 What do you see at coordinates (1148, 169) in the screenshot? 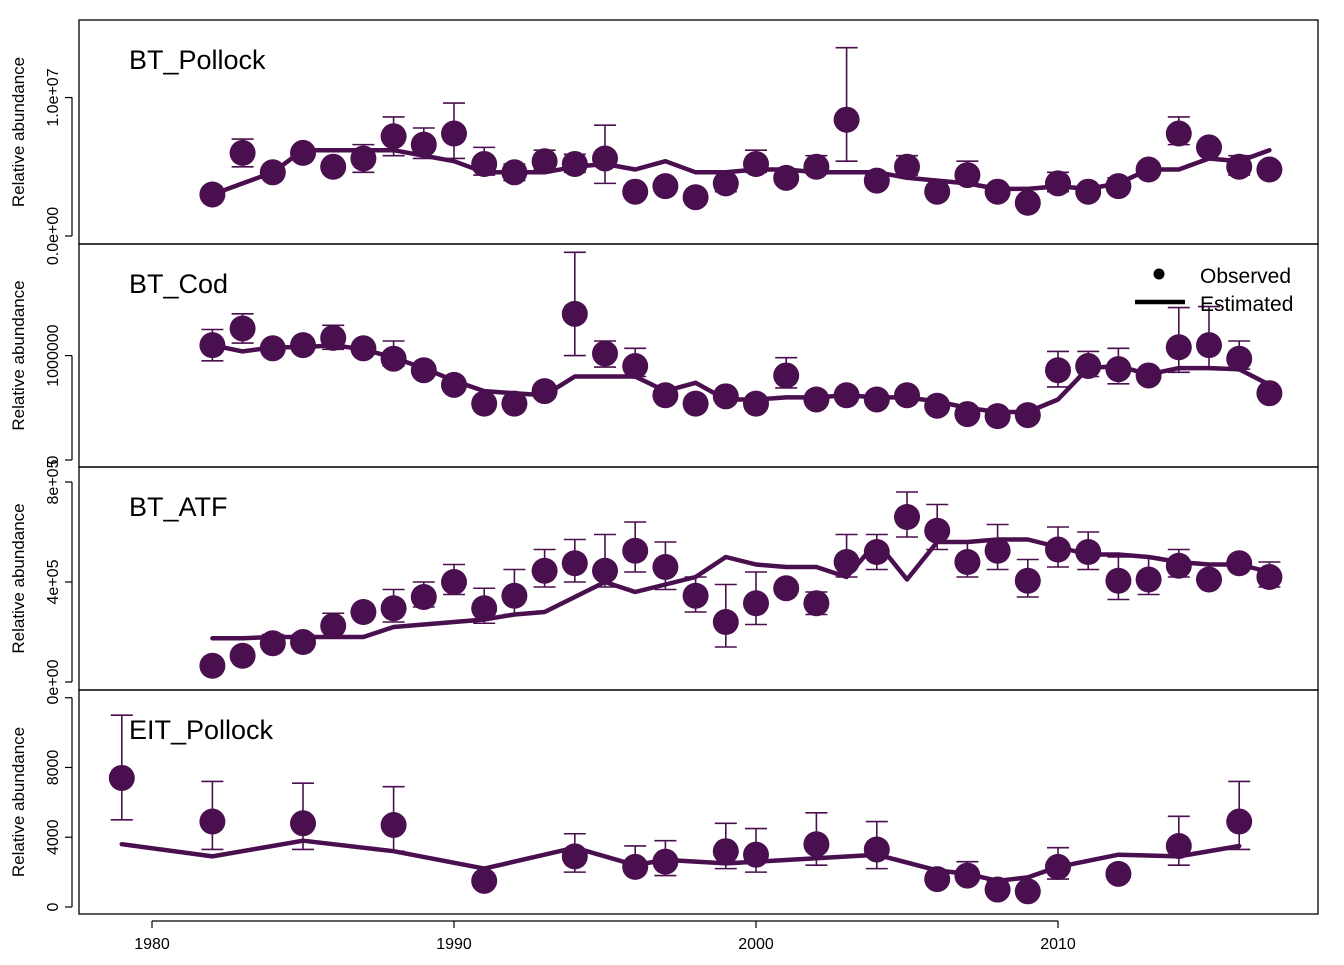
I see `observed-point-2013` at bounding box center [1148, 169].